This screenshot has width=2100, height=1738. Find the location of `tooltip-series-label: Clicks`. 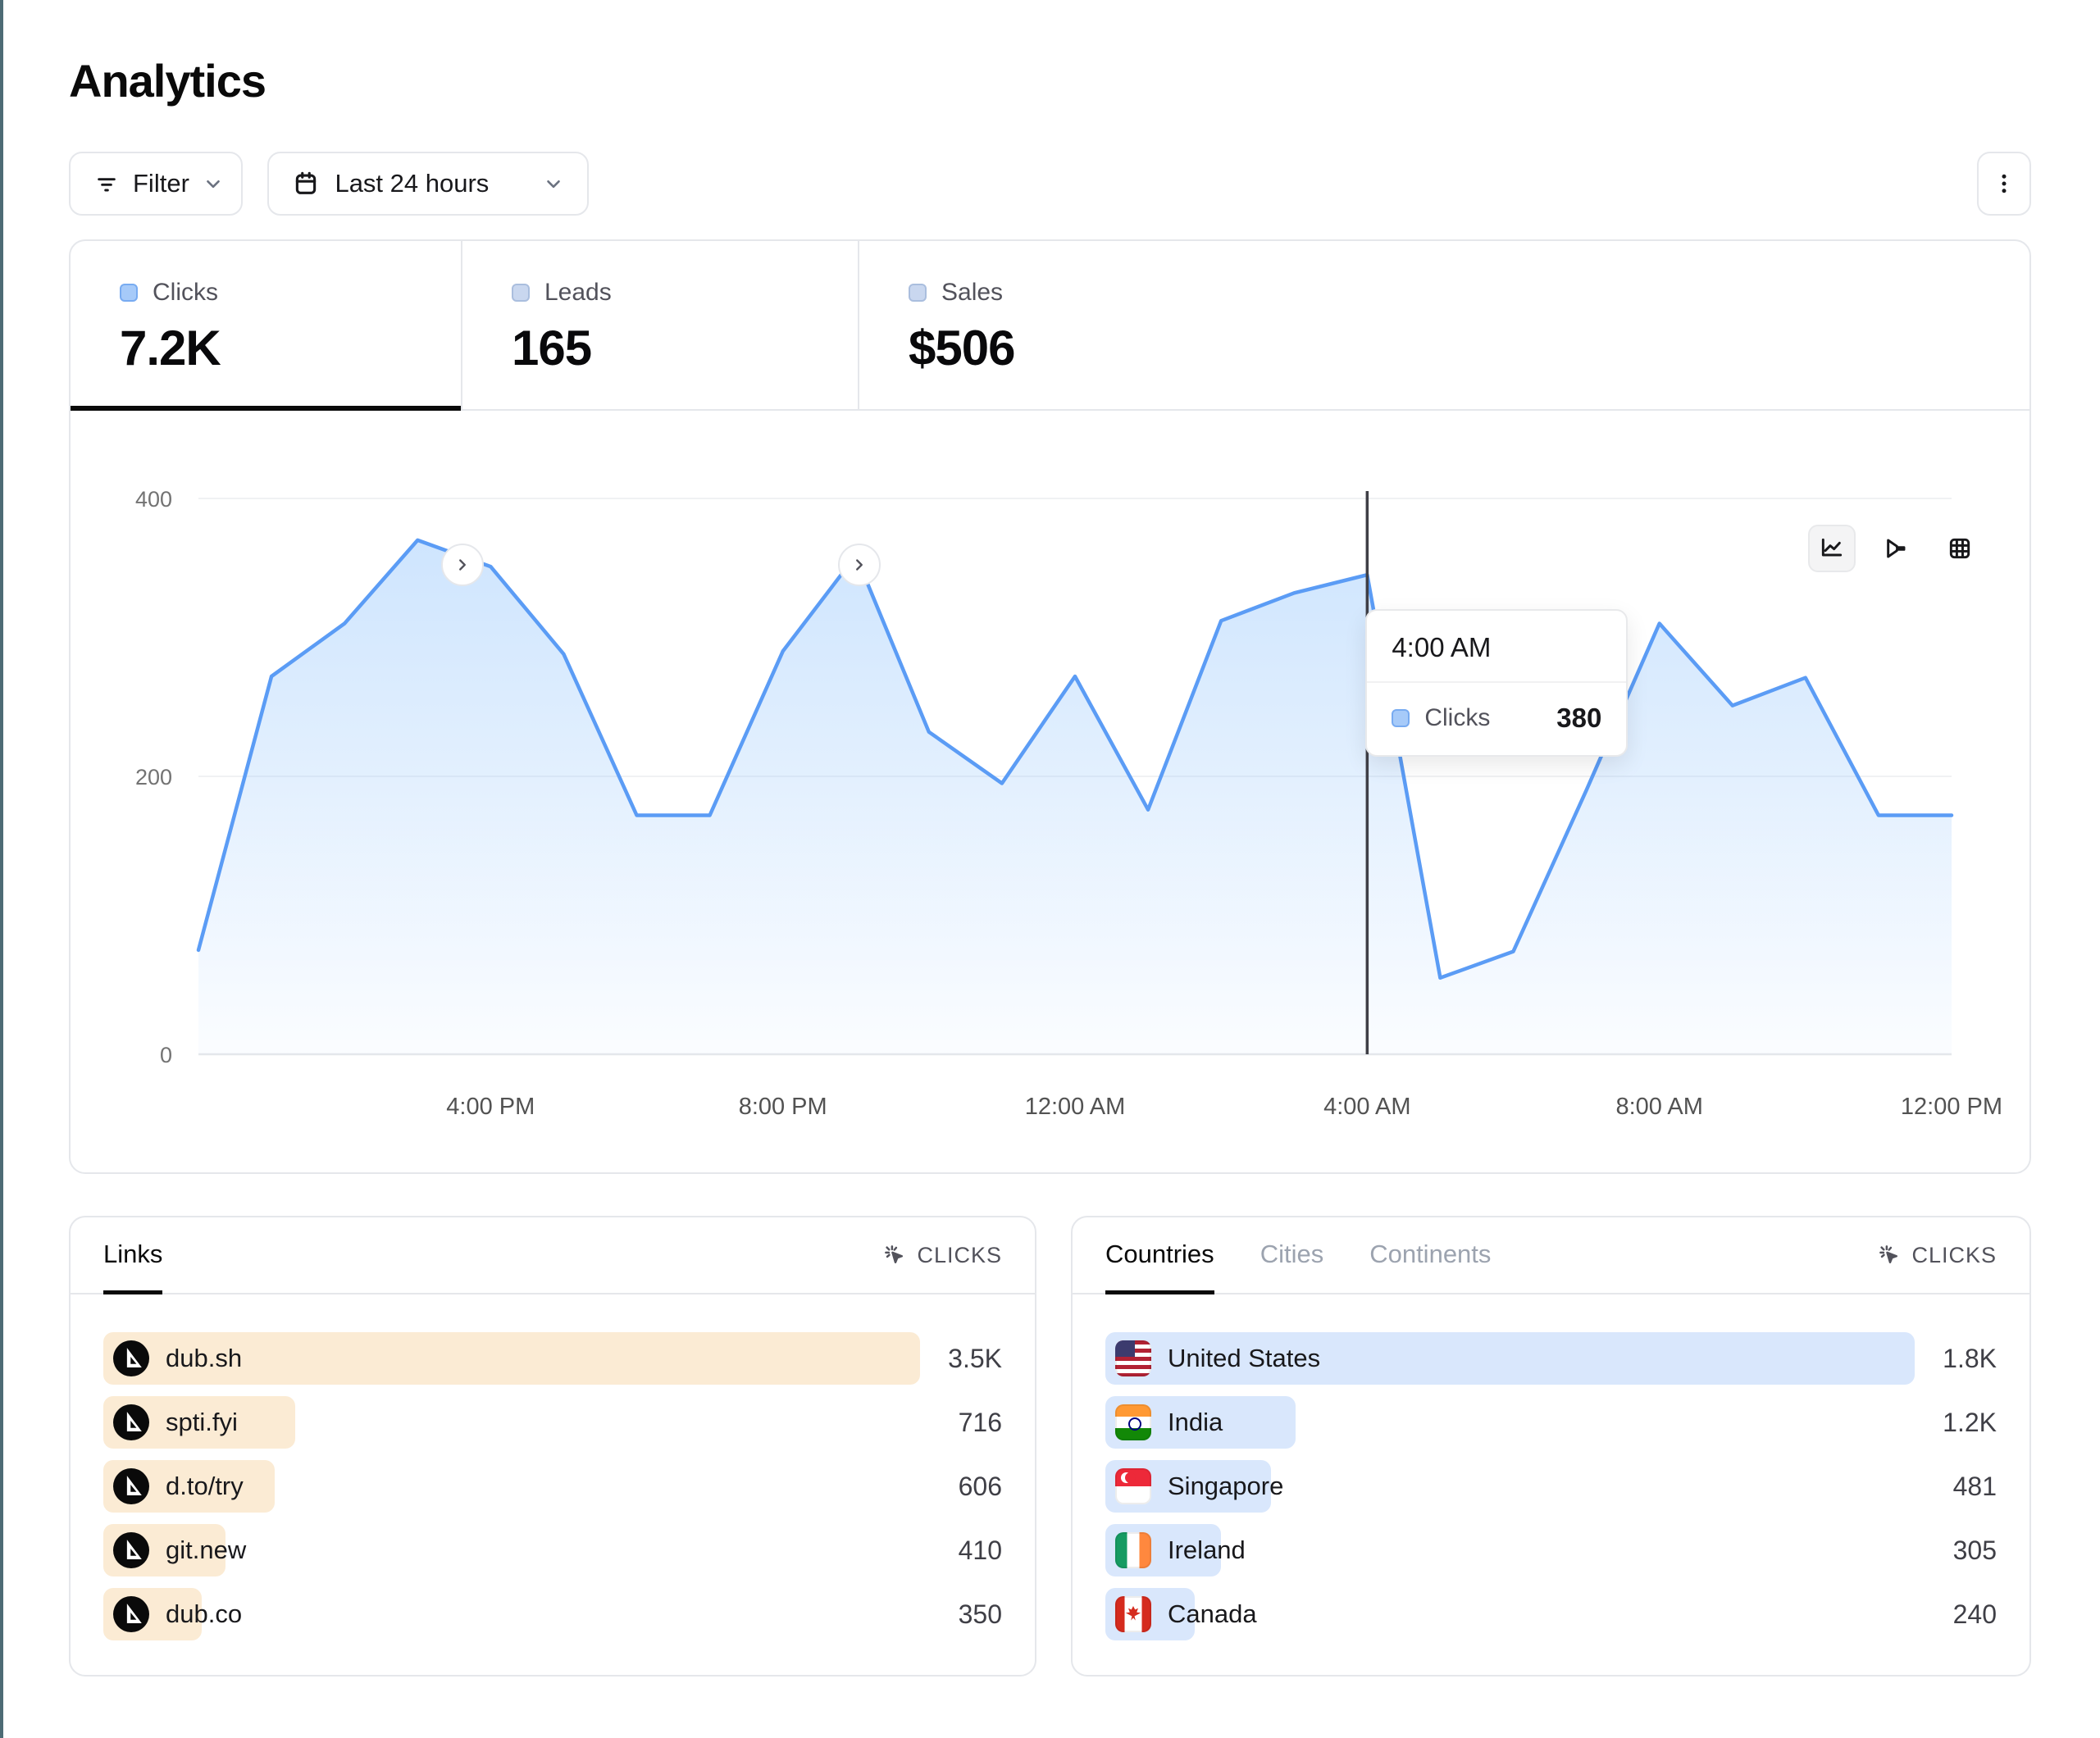

tooltip-series-label: Clicks is located at coordinates (1457, 717).